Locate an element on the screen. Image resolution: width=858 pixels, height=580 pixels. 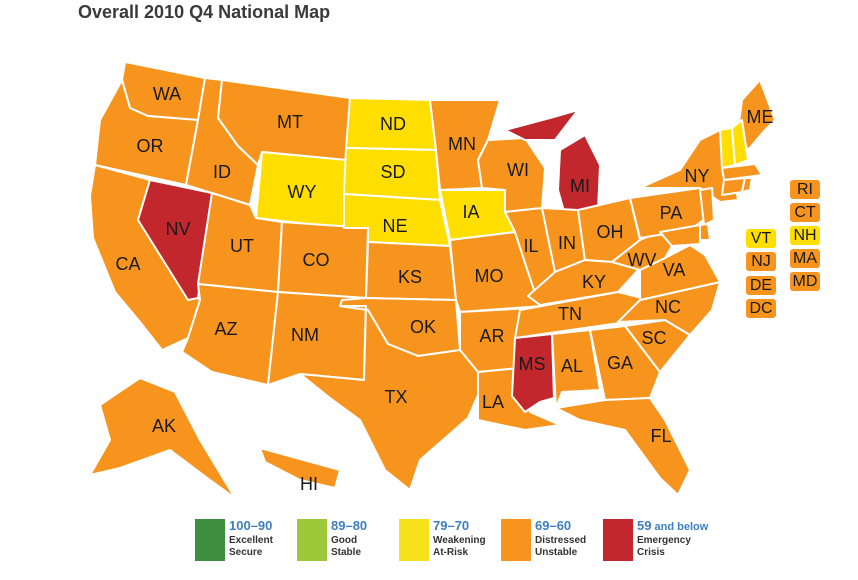
state-label-ms: MS is located at coordinates (532, 364).